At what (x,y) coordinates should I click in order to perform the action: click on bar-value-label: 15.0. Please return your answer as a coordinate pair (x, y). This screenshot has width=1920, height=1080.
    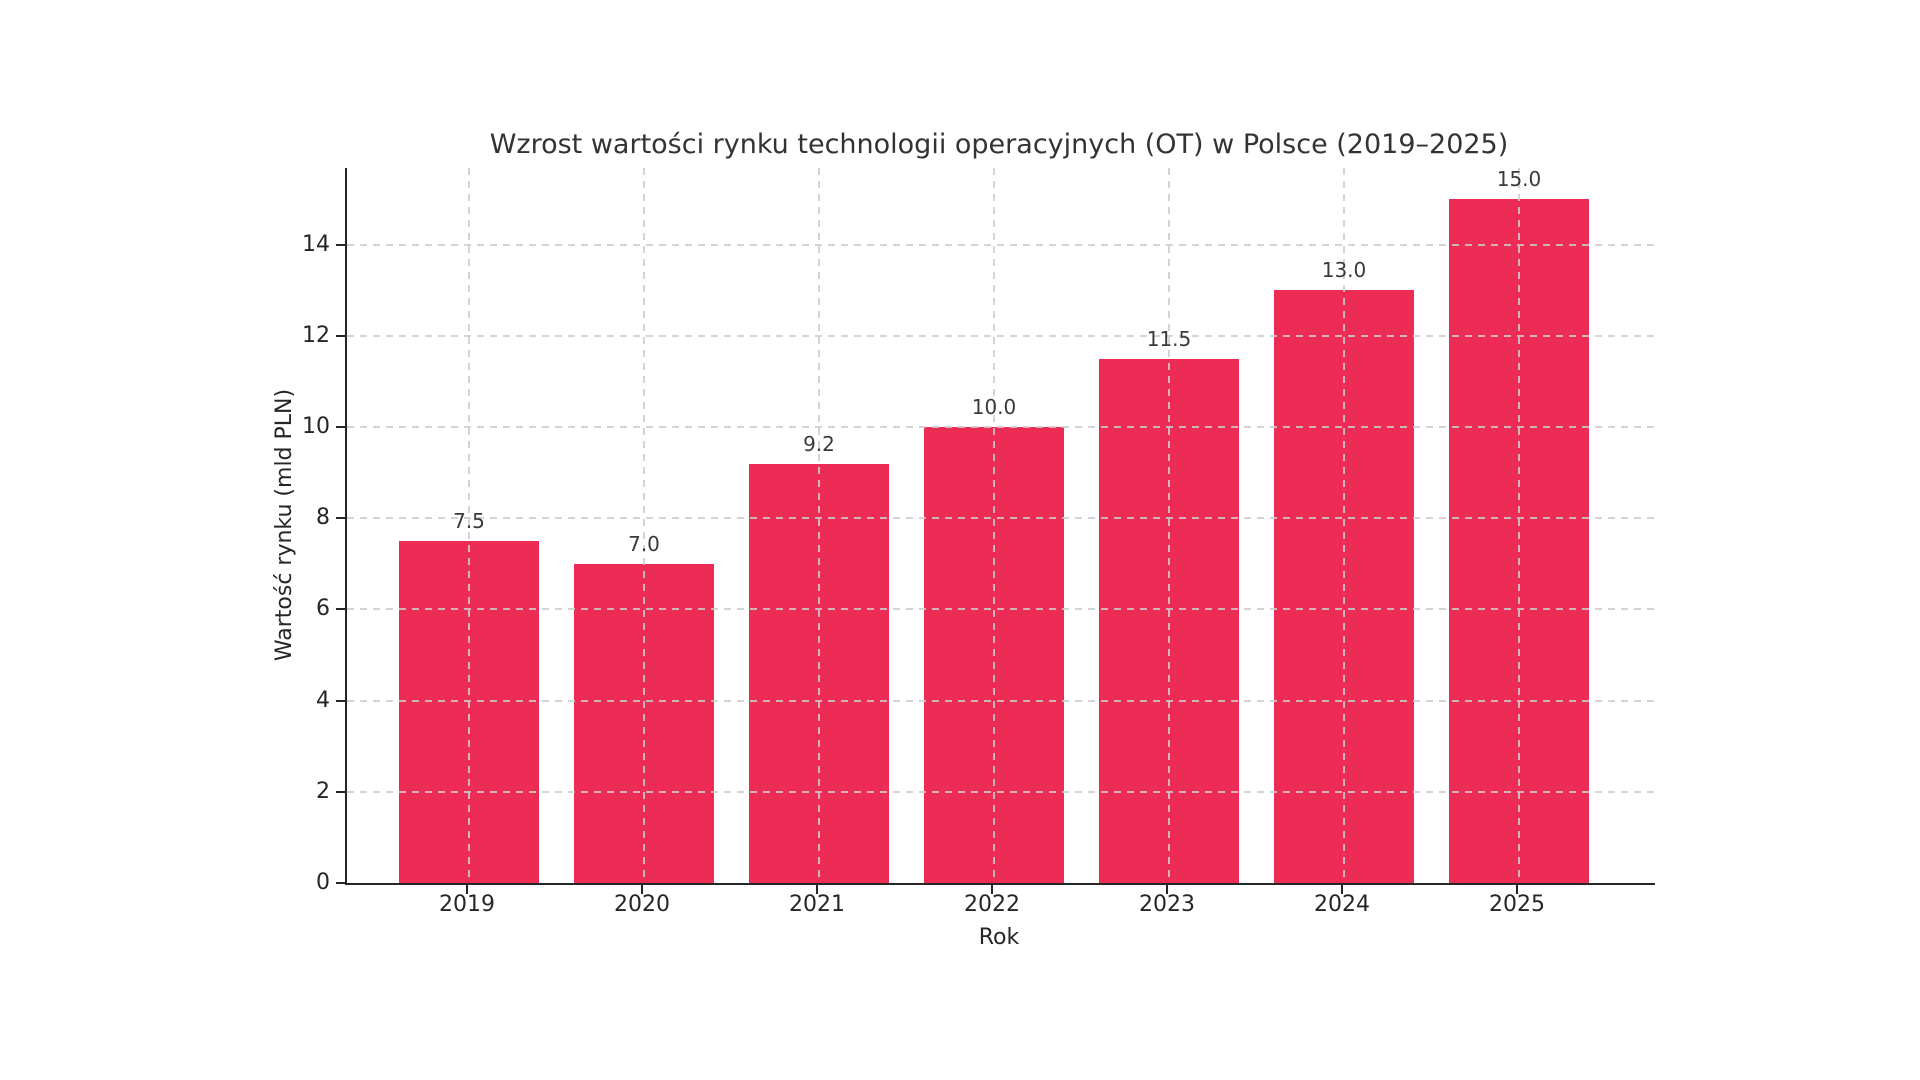
    Looking at the image, I should click on (1519, 179).